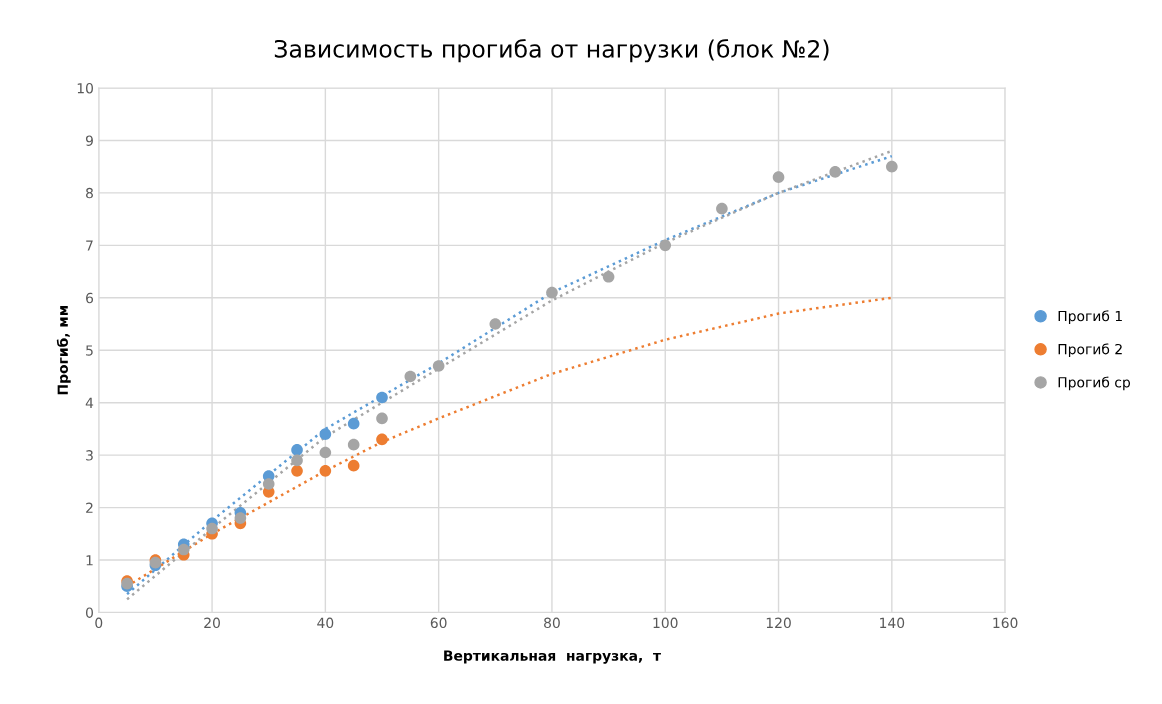 The image size is (1162, 704). Describe the element at coordinates (212, 623) in the screenshot. I see `x-tick-label: 20` at that location.